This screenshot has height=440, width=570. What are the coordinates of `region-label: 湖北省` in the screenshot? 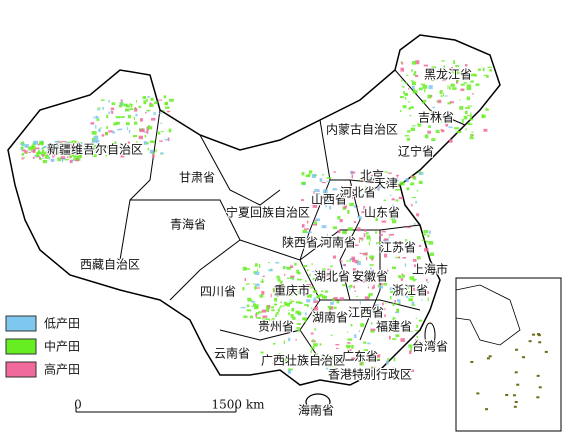 It's located at (332, 276).